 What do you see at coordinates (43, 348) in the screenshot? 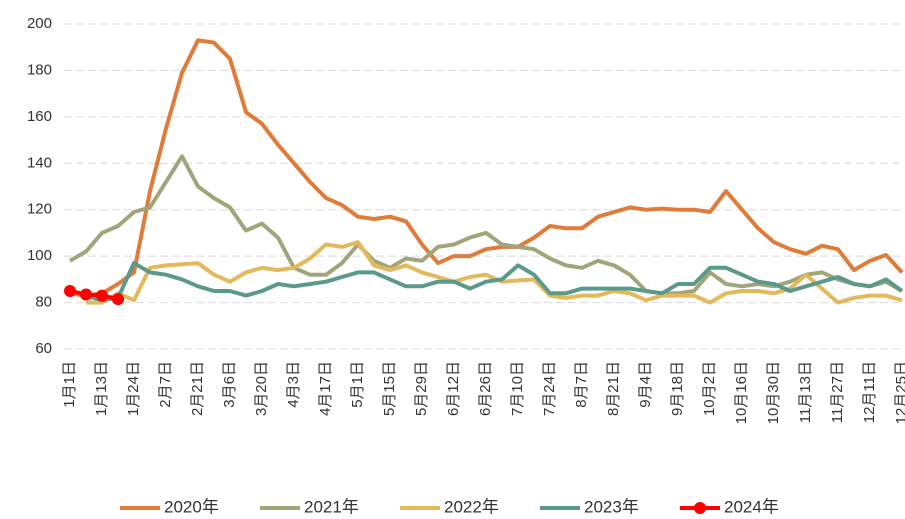
I see `y-tick-label: 60` at bounding box center [43, 348].